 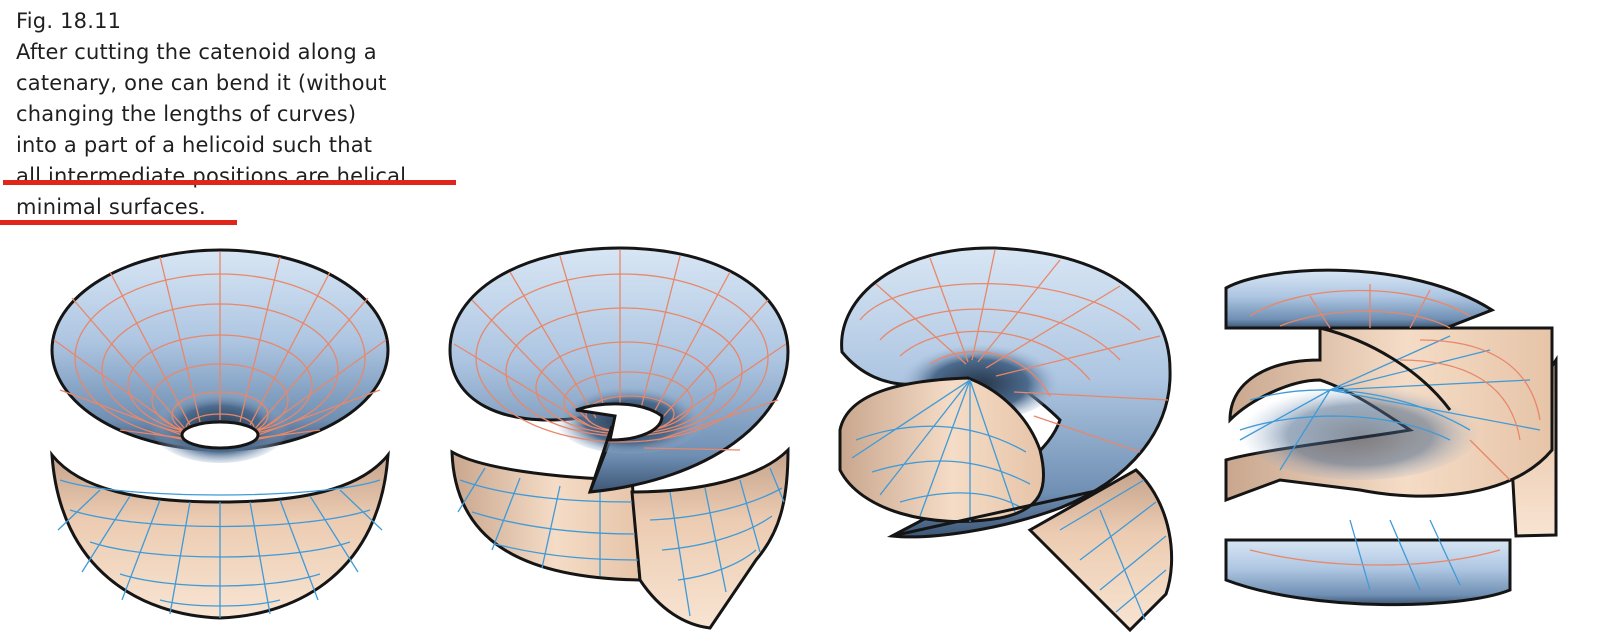 I want to click on caption-line-5: all intermediate positions are helical, so click(x=211, y=176).